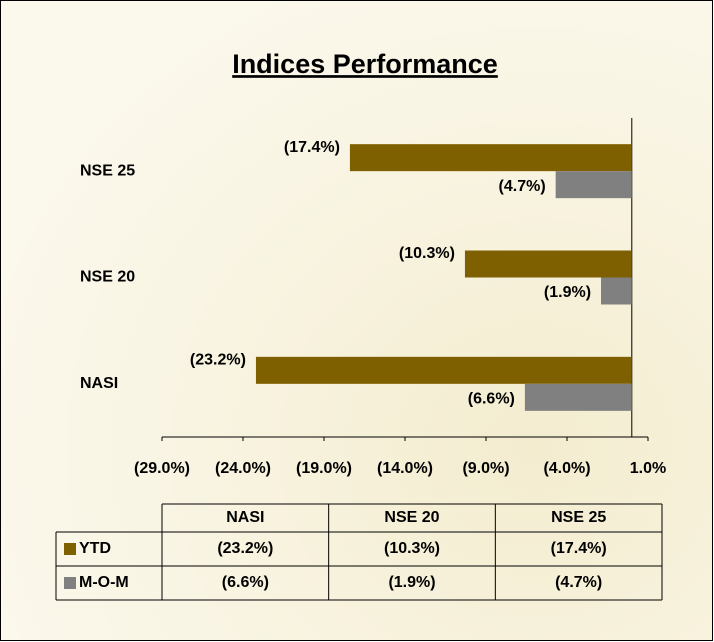 This screenshot has width=714, height=642. What do you see at coordinates (405, 468) in the screenshot?
I see `x-tick-label: (14.0%)` at bounding box center [405, 468].